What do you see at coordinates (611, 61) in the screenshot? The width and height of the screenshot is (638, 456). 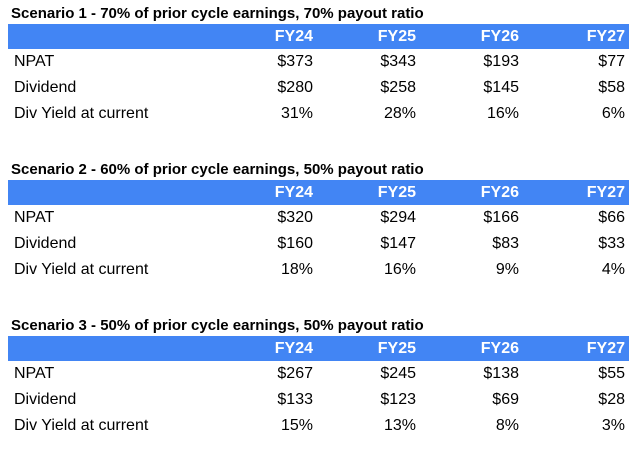 I see `cell-fy27: $77` at bounding box center [611, 61].